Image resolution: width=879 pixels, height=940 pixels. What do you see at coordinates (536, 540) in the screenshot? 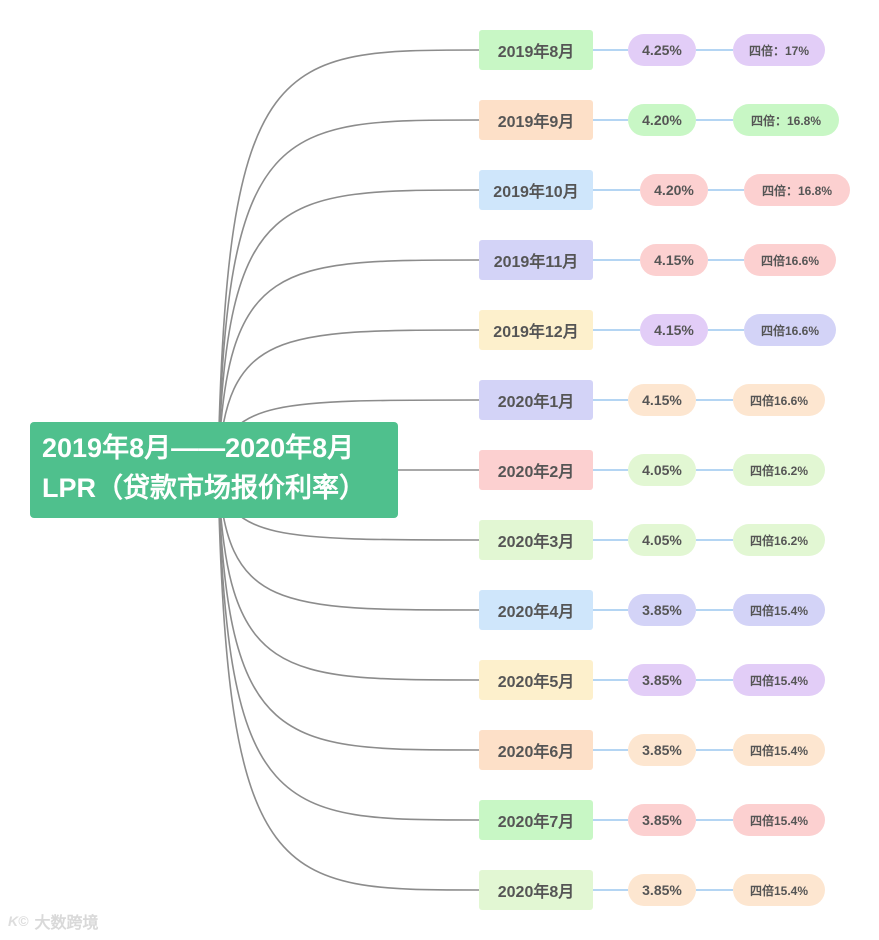
I see `month-node: 2020年3月` at bounding box center [536, 540].